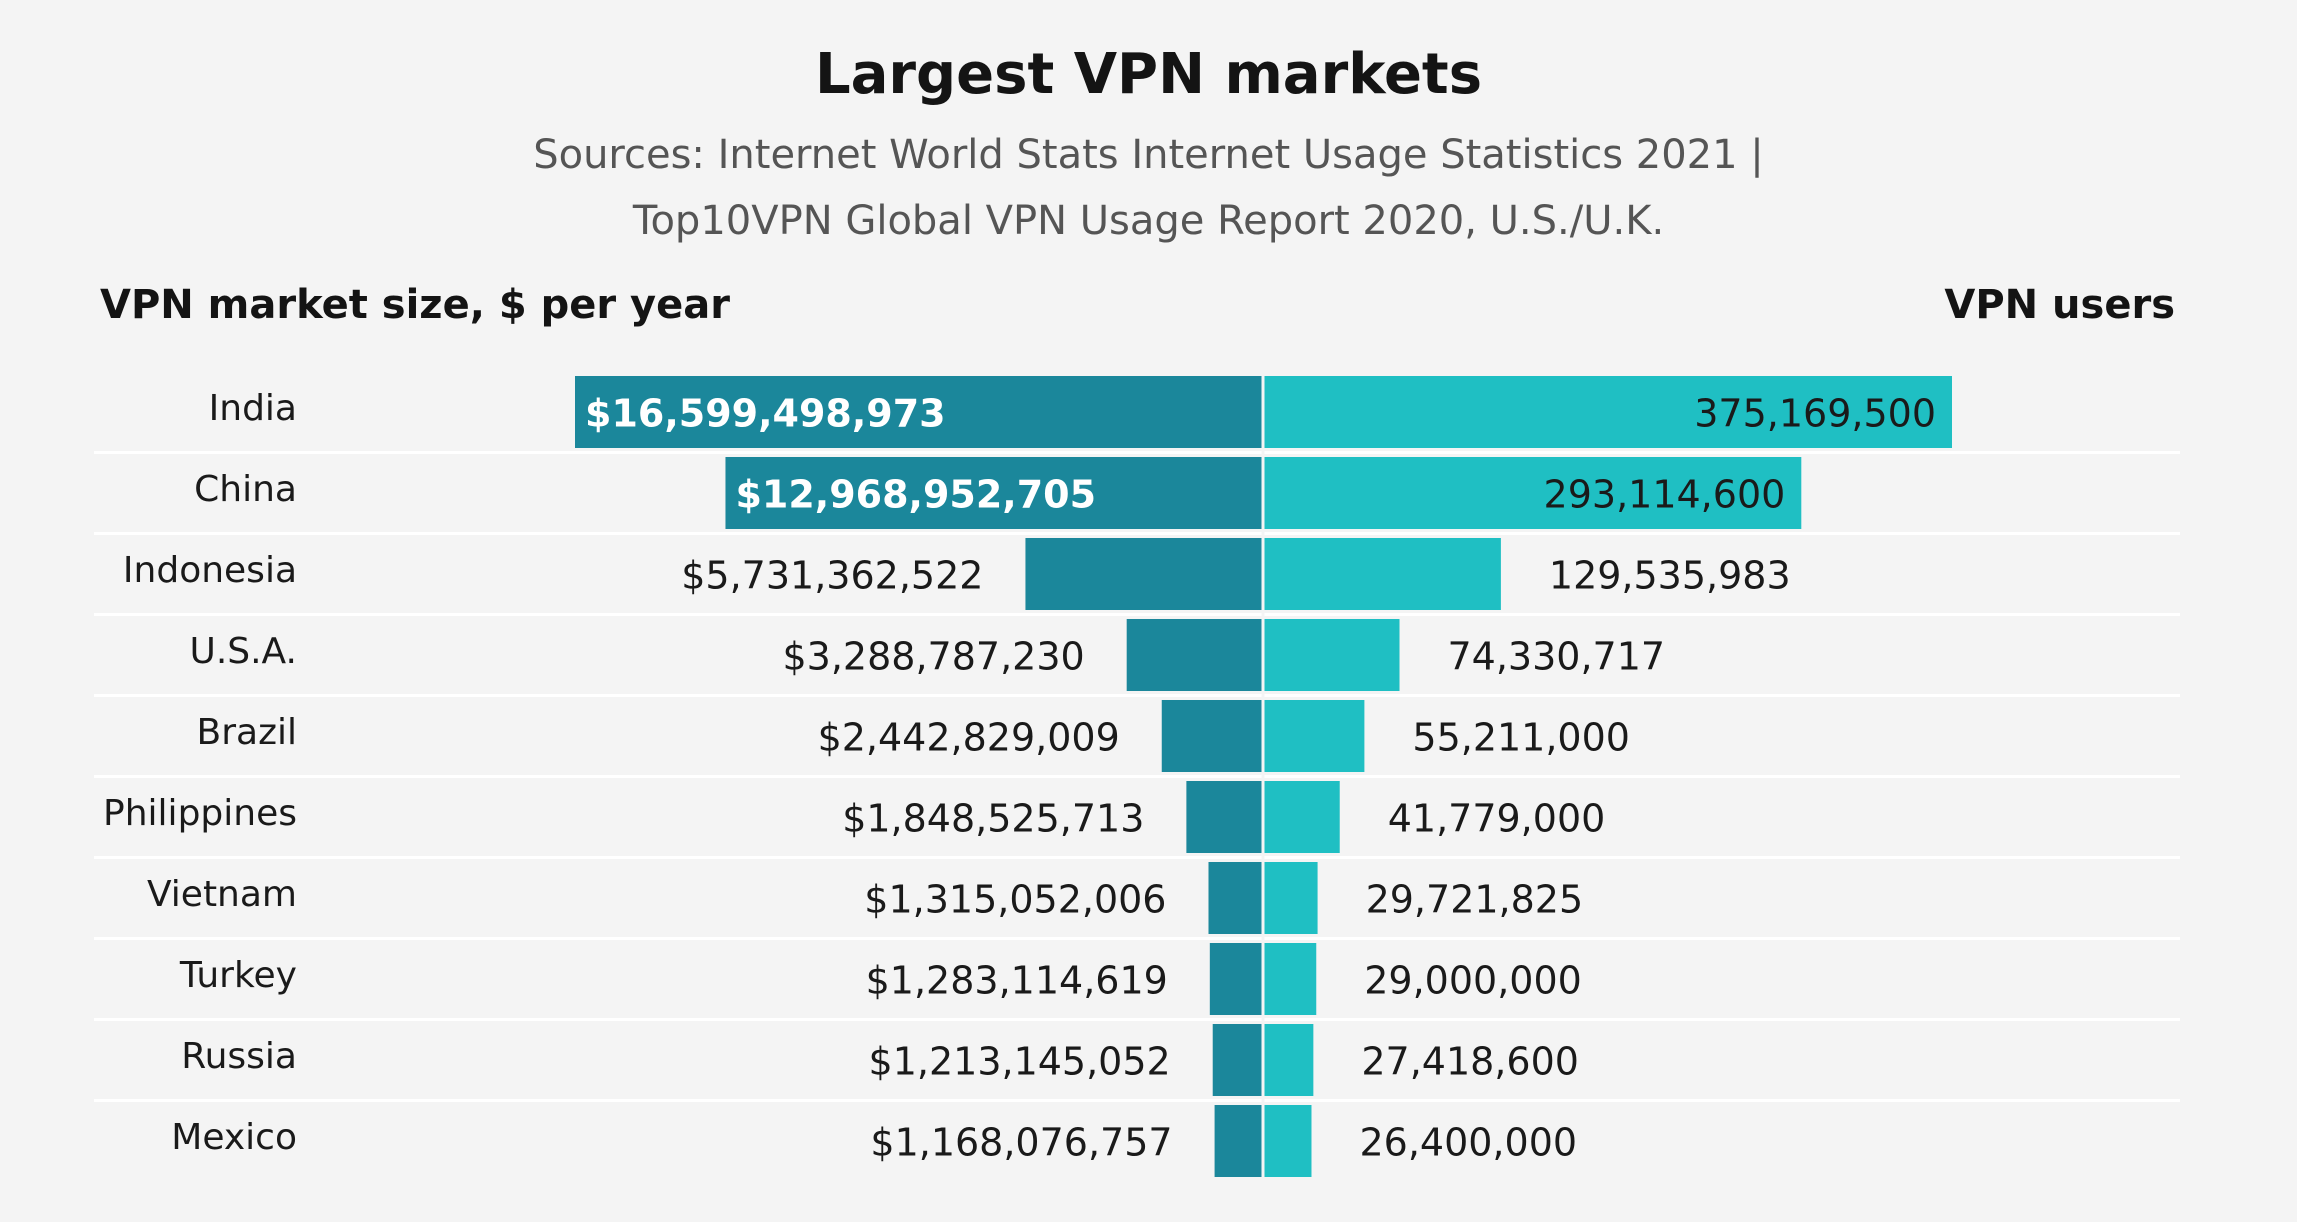 The image size is (2297, 1222). What do you see at coordinates (1497, 819) in the screenshot?
I see `vpn-users-value-label: 41,779,000` at bounding box center [1497, 819].